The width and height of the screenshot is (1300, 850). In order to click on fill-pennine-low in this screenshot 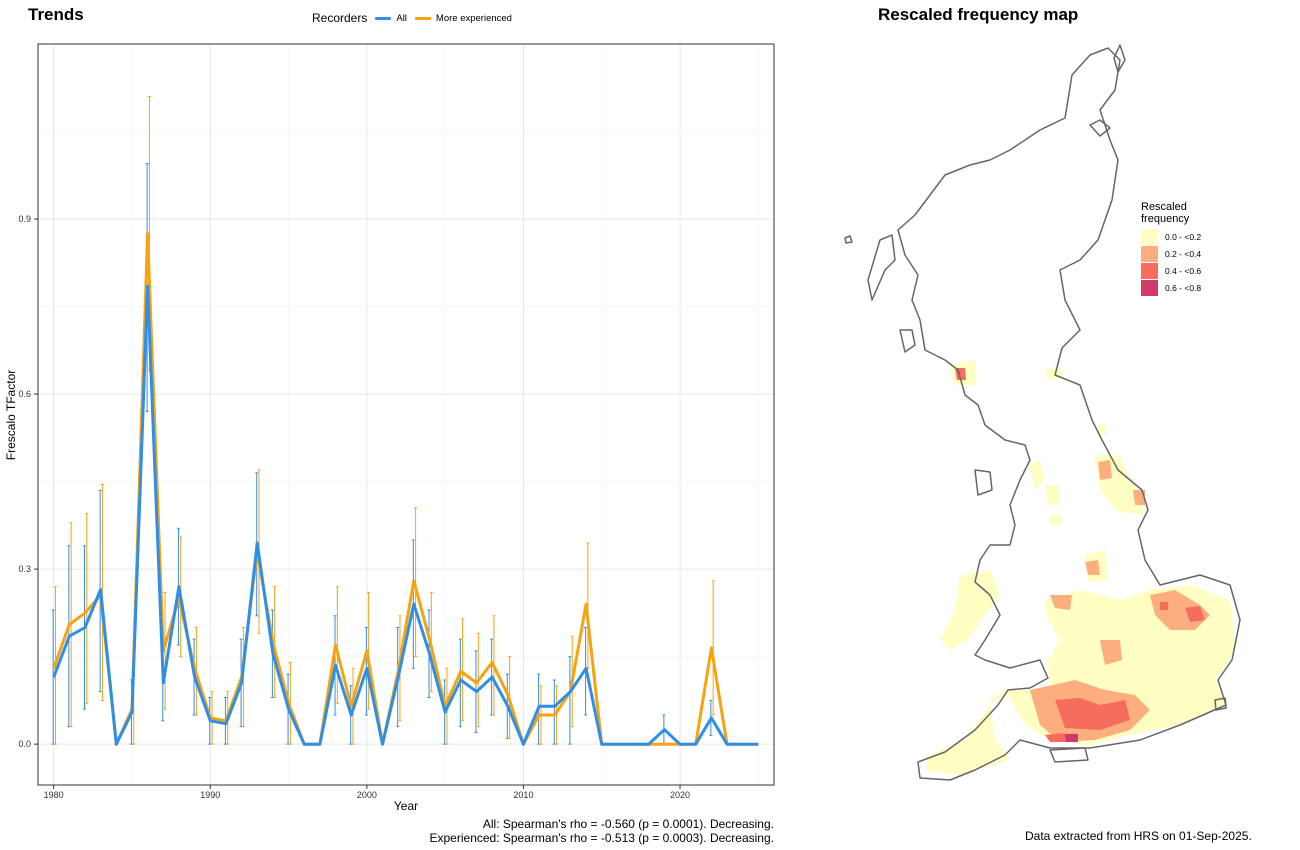, I will do `click(1056, 520)`.